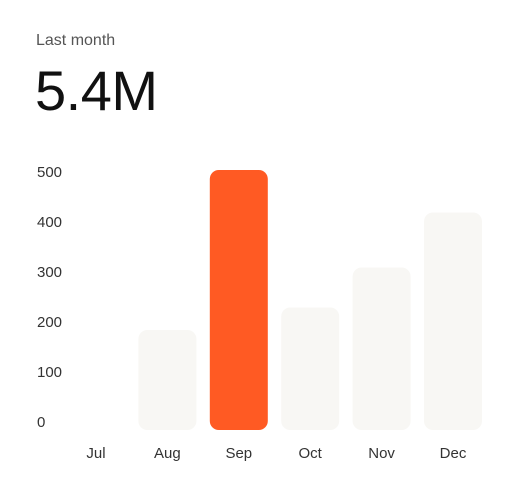  Describe the element at coordinates (49, 222) in the screenshot. I see `y-tick-label: 400` at that location.